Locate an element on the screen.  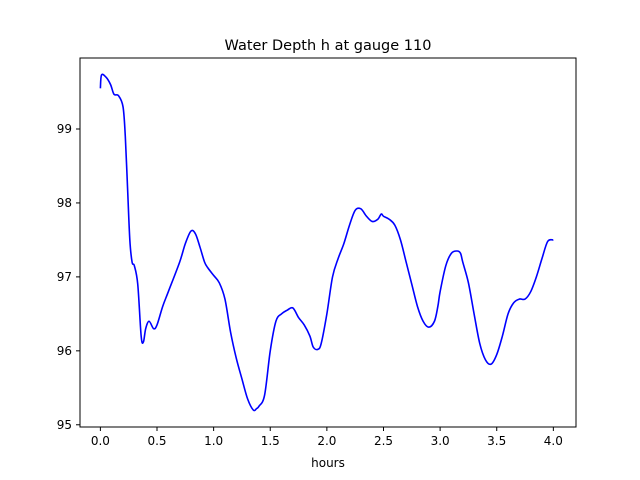
y-tick-label: 95 is located at coordinates (64, 425).